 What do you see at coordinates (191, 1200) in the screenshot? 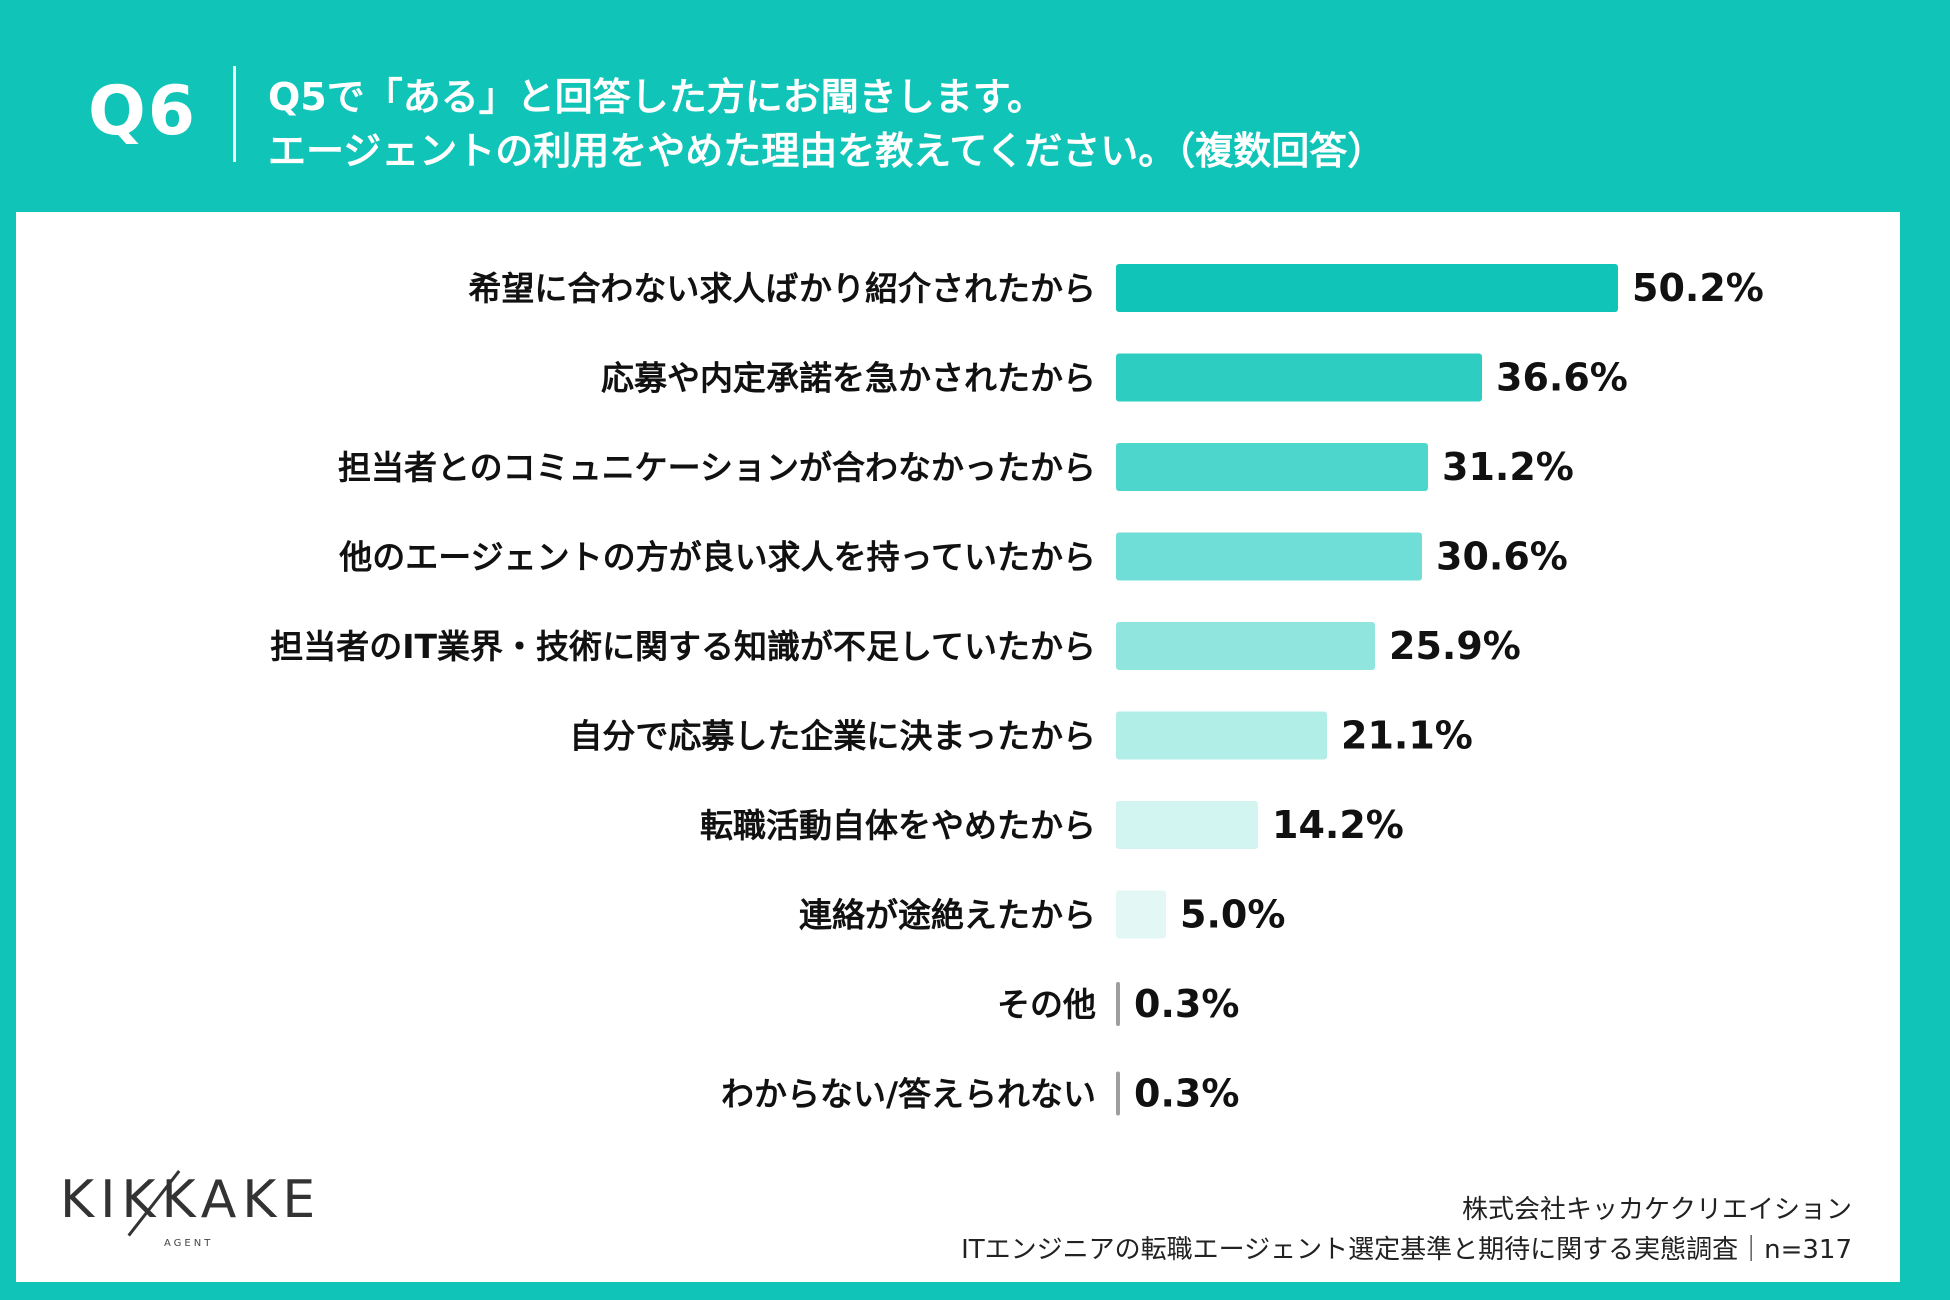
I see `logo-wordmark: KIKKAKE` at bounding box center [191, 1200].